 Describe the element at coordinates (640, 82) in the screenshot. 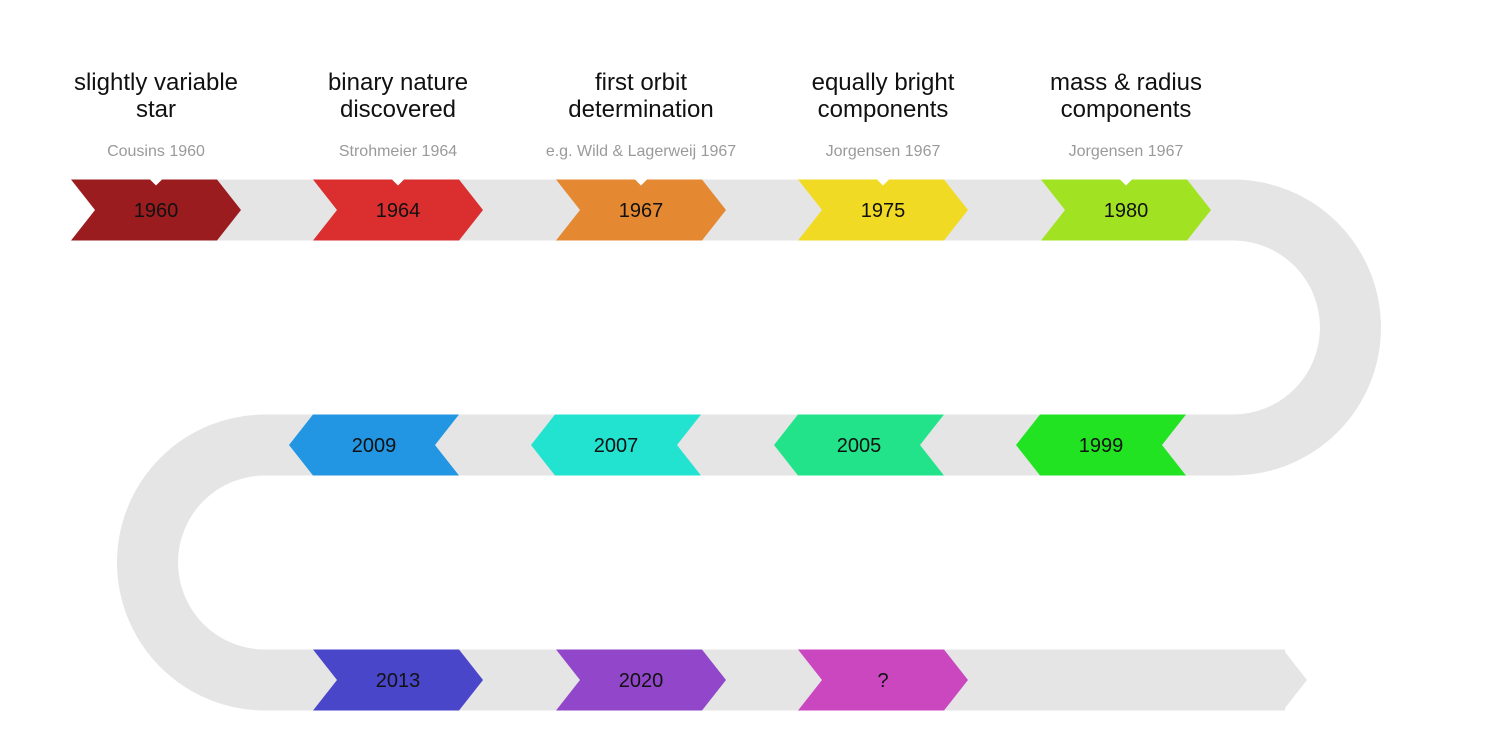

I see `event-title-line: first orbit` at that location.